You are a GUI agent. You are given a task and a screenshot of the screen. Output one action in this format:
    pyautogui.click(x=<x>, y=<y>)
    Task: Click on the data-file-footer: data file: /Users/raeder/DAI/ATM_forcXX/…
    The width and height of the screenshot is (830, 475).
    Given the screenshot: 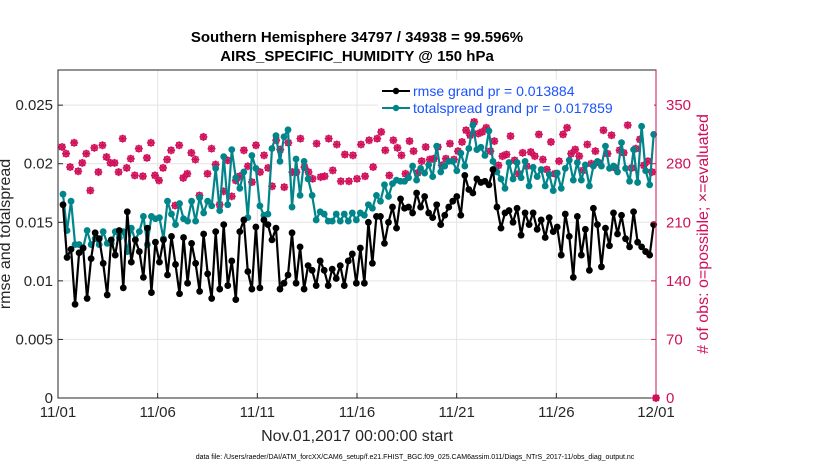 What is the action you would take?
    pyautogui.click(x=415, y=457)
    